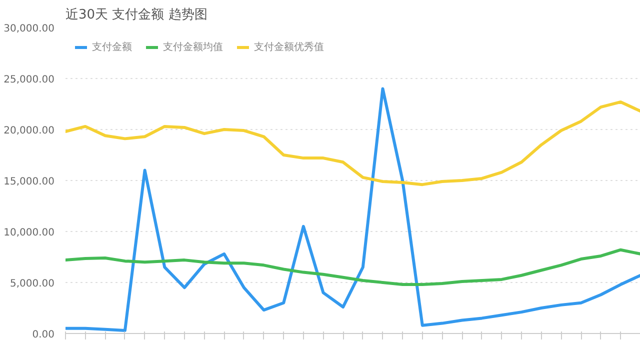 Image resolution: width=640 pixels, height=359 pixels. Describe the element at coordinates (43, 335) in the screenshot. I see `y-tick-label: 0.00` at that location.